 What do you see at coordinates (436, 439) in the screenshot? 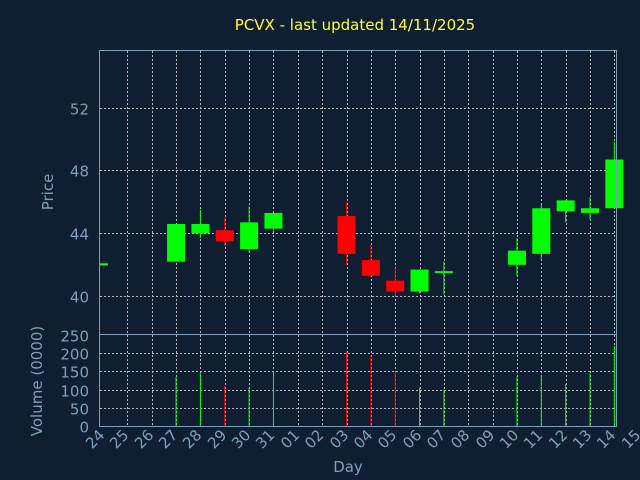
I see `x-tick-label: 07` at bounding box center [436, 439].